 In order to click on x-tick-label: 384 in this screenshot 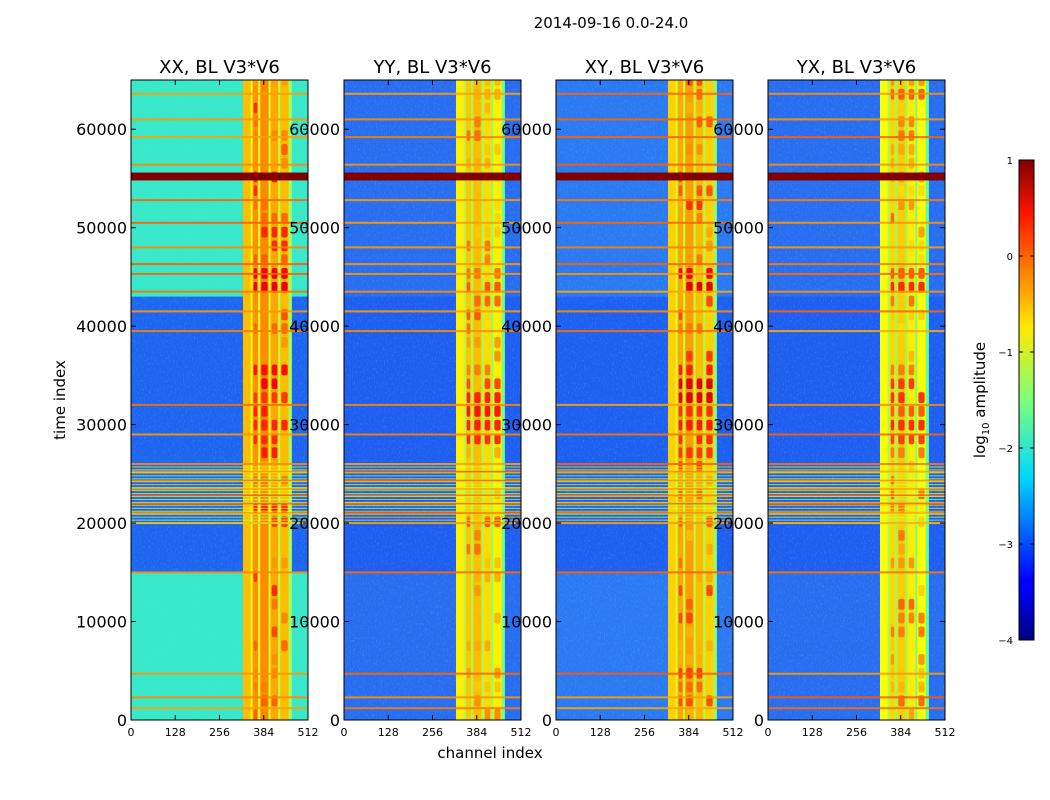, I will do `click(688, 732)`.